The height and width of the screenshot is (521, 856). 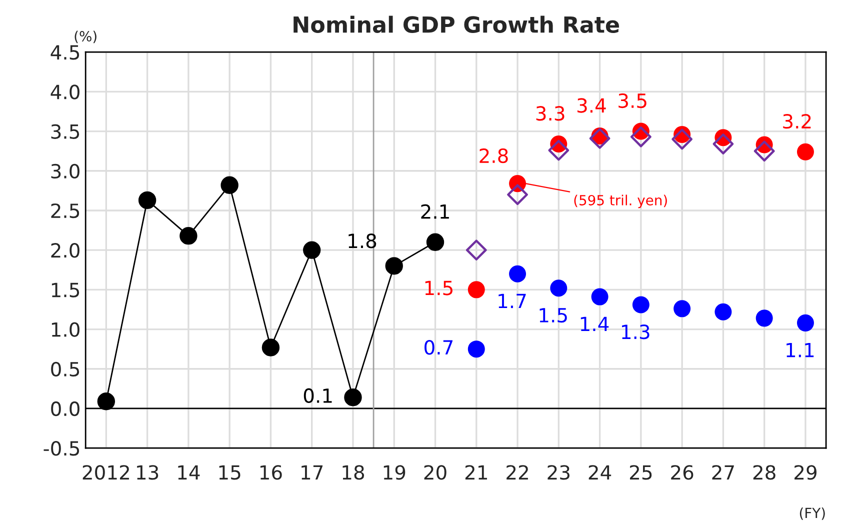 I want to click on x-tick-label: 21, so click(x=476, y=472).